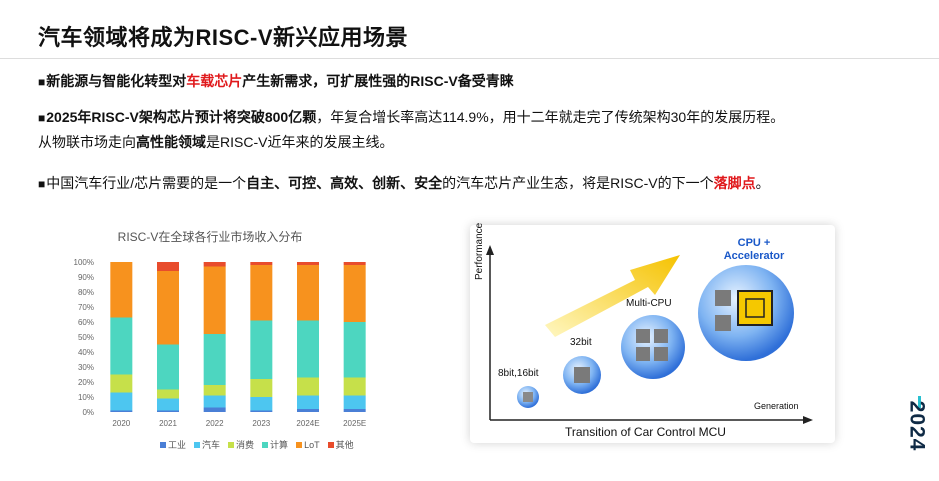 This screenshot has height=481, width=939. What do you see at coordinates (645, 432) in the screenshot?
I see `diagram-caption: Transition of Car Control MCU` at bounding box center [645, 432].